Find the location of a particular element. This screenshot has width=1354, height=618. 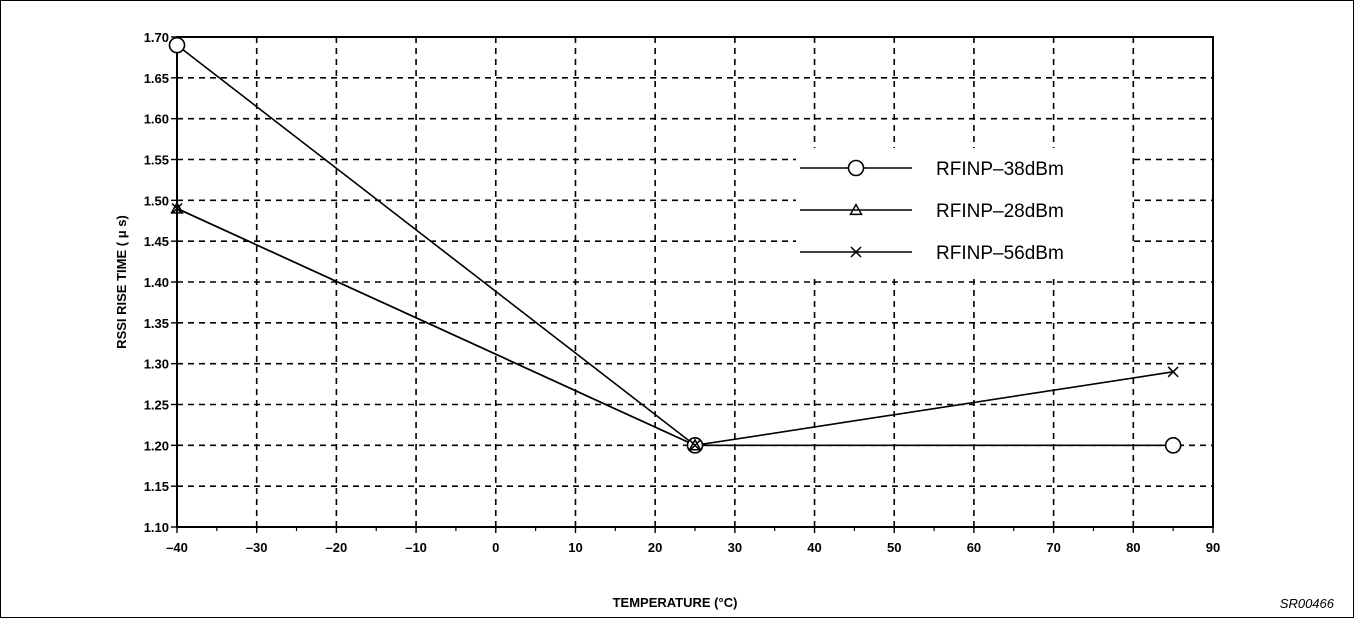

x-tick-label: –40 is located at coordinates (177, 547).